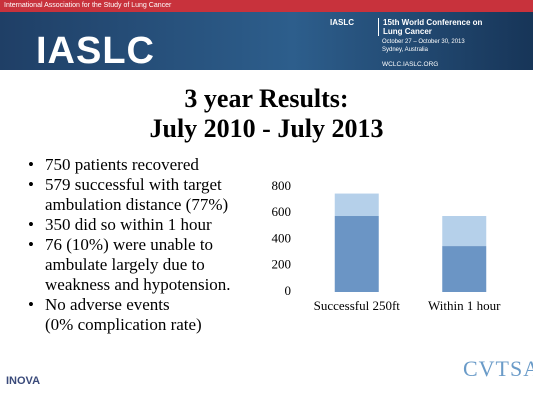 The image size is (533, 400). What do you see at coordinates (435, 27) in the screenshot?
I see `conference-name: 15th World Conference on Lung Cancer` at bounding box center [435, 27].